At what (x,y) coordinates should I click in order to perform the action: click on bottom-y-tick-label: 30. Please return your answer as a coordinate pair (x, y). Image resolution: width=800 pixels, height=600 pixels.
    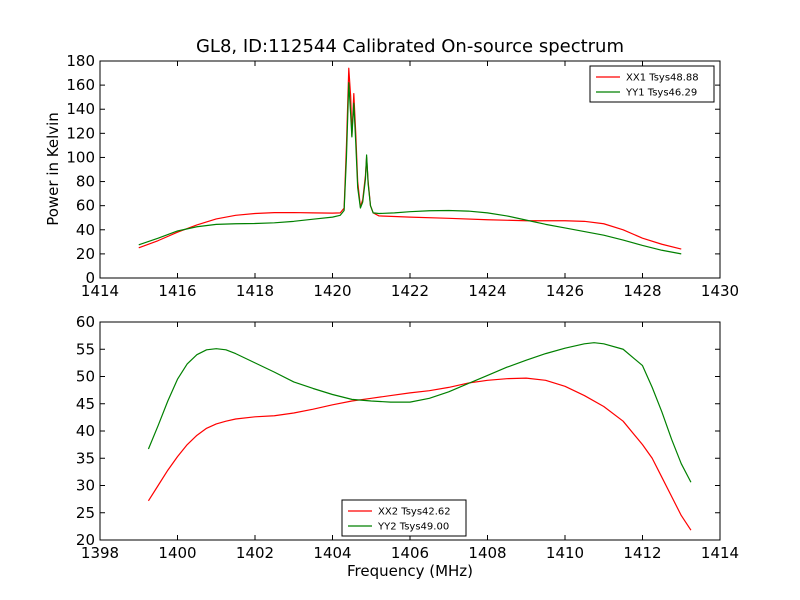
    Looking at the image, I should click on (85, 486).